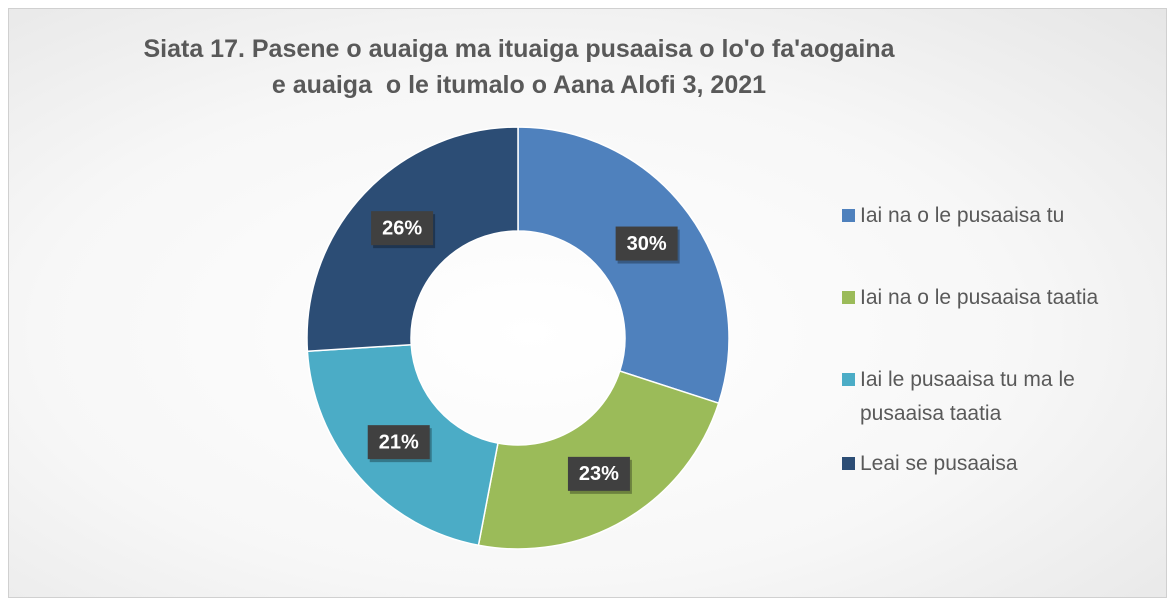  I want to click on data-label: 23%, so click(599, 474).